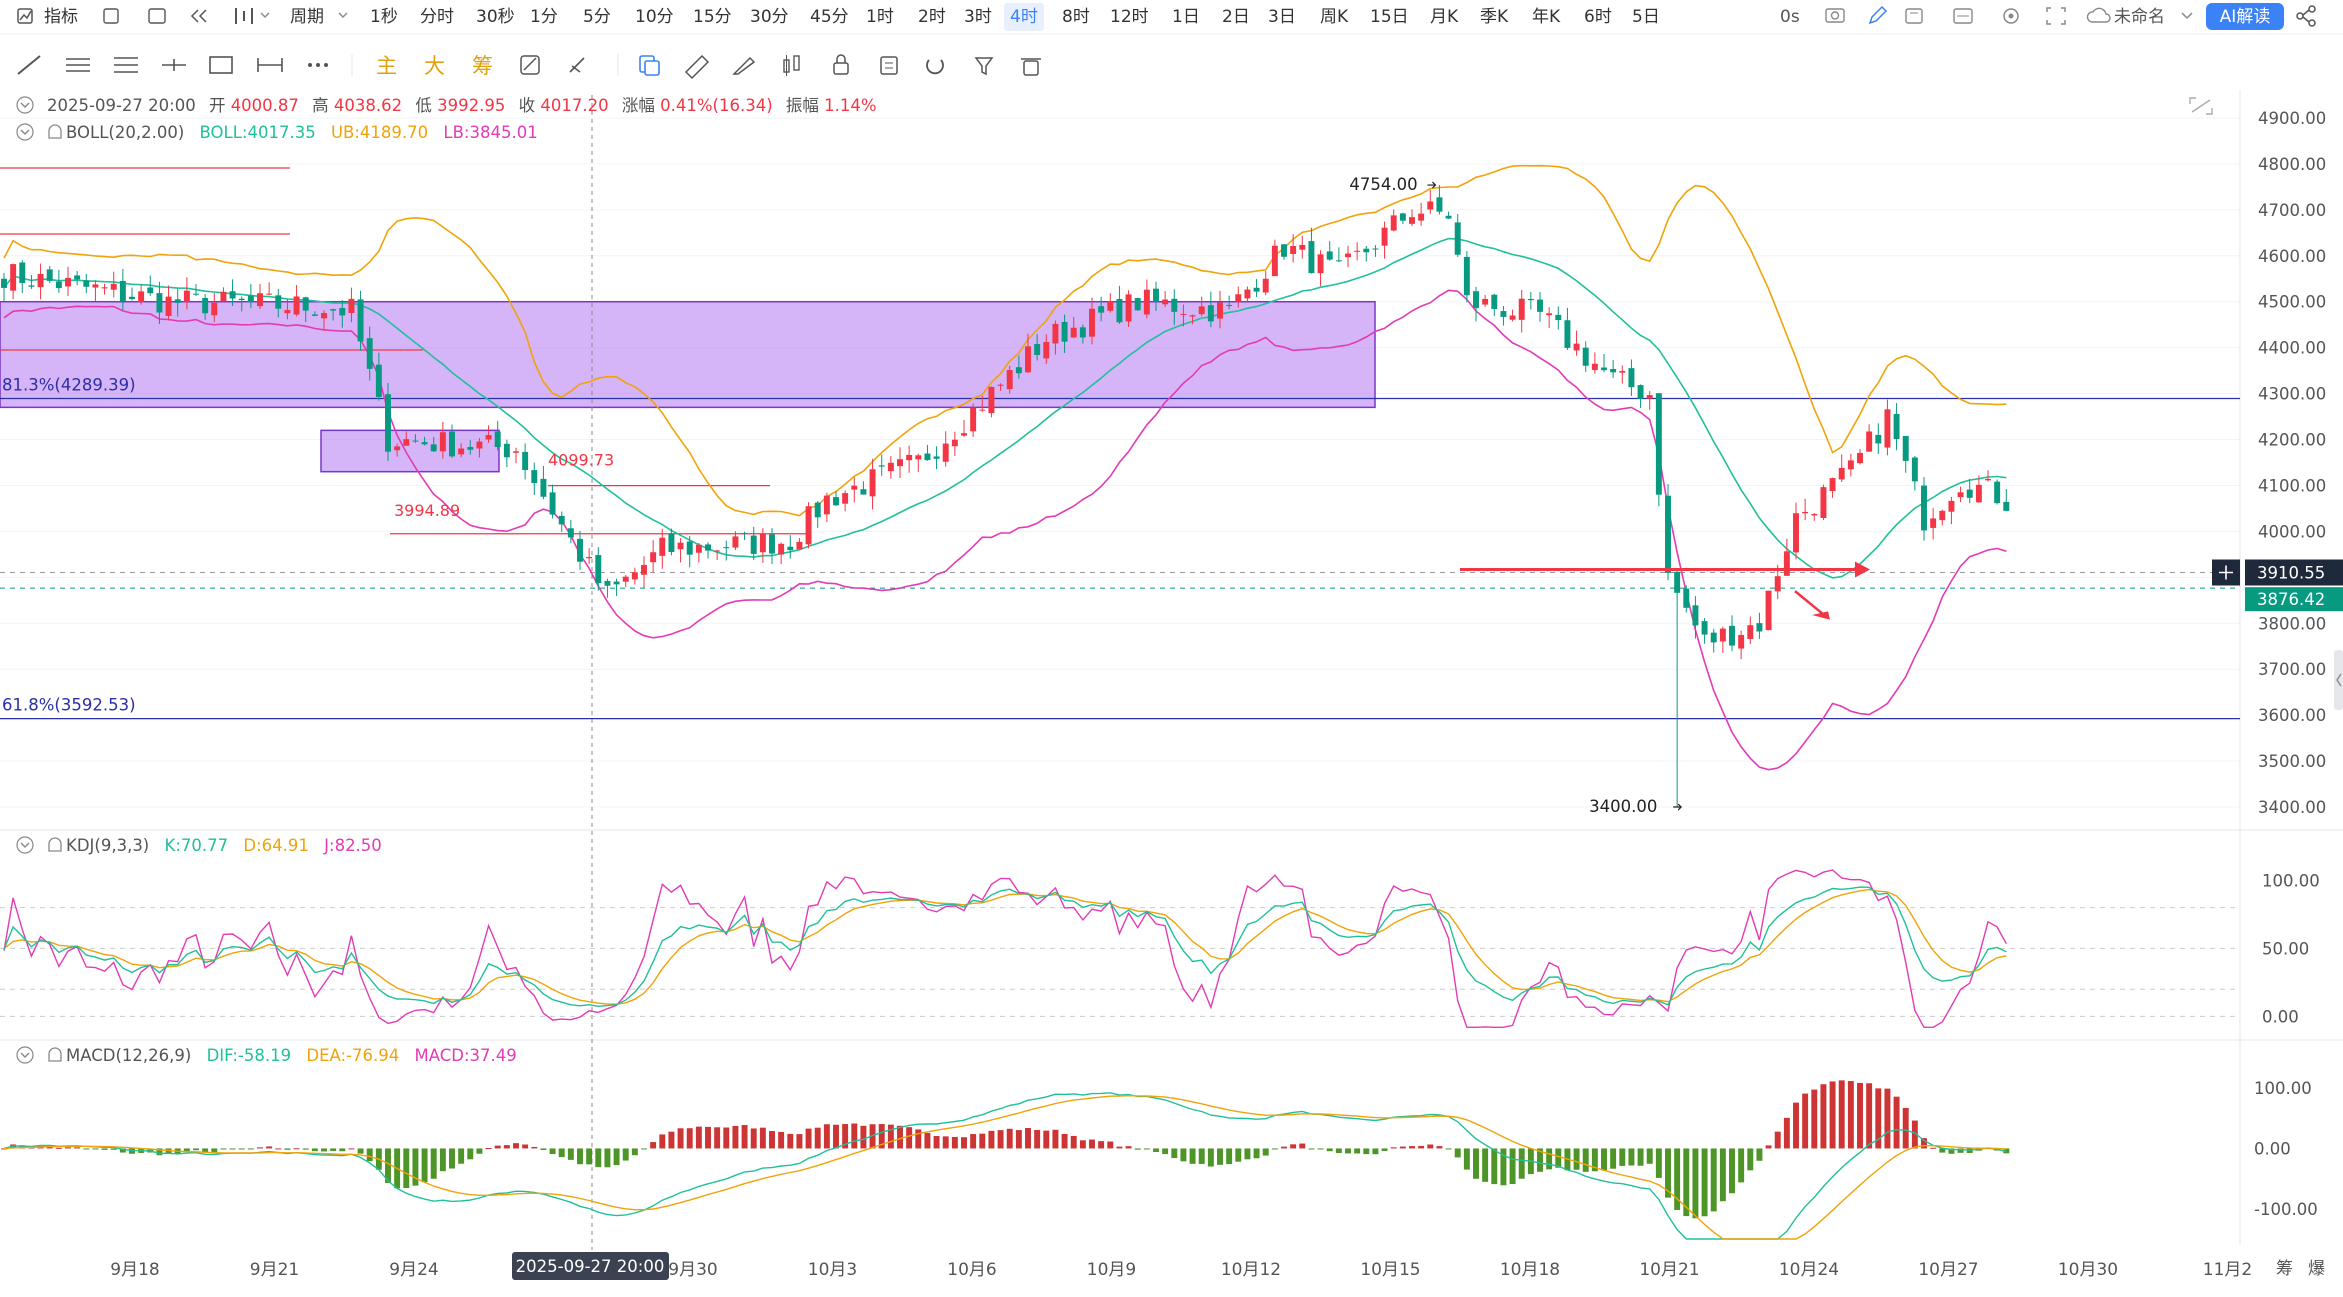 Image resolution: width=2343 pixels, height=1297 pixels. What do you see at coordinates (2306, 16) in the screenshot?
I see `share-icon` at bounding box center [2306, 16].